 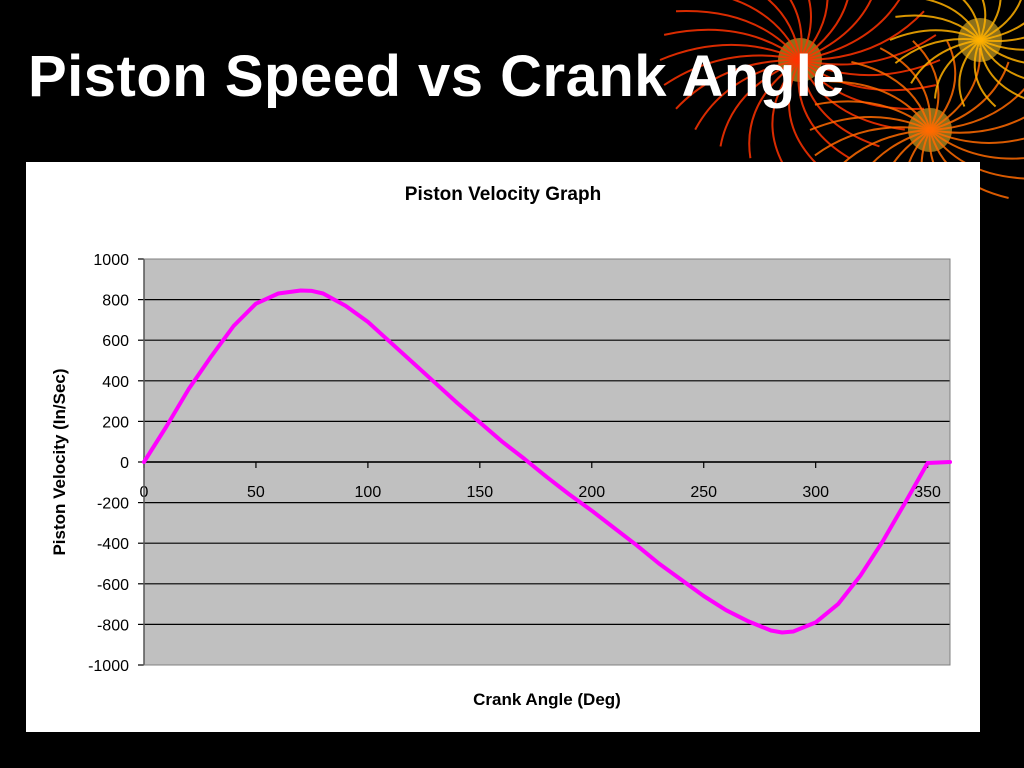 I want to click on y-tick-label-10: -1000, so click(x=108, y=666).